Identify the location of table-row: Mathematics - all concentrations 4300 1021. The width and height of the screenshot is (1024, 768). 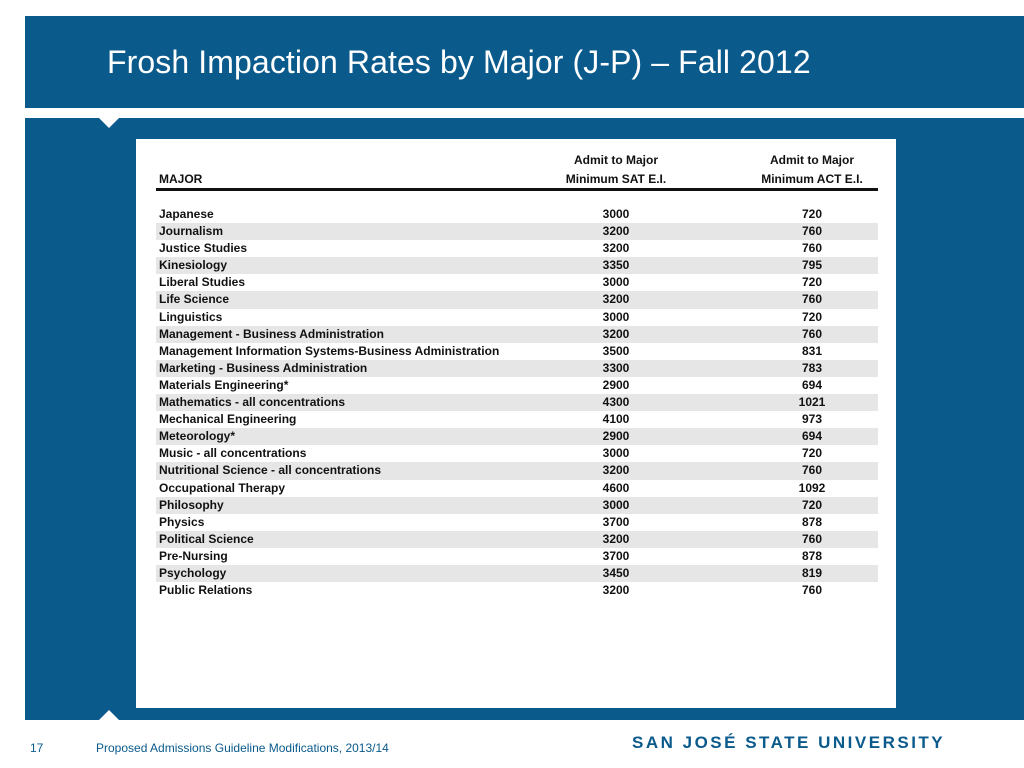
(517, 403).